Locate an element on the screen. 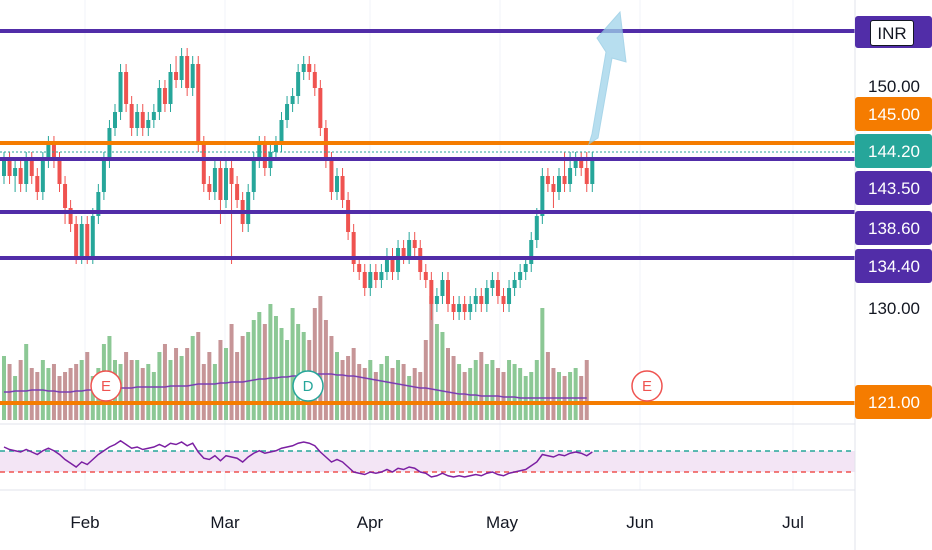  time-axis-label: Apr is located at coordinates (370, 522).